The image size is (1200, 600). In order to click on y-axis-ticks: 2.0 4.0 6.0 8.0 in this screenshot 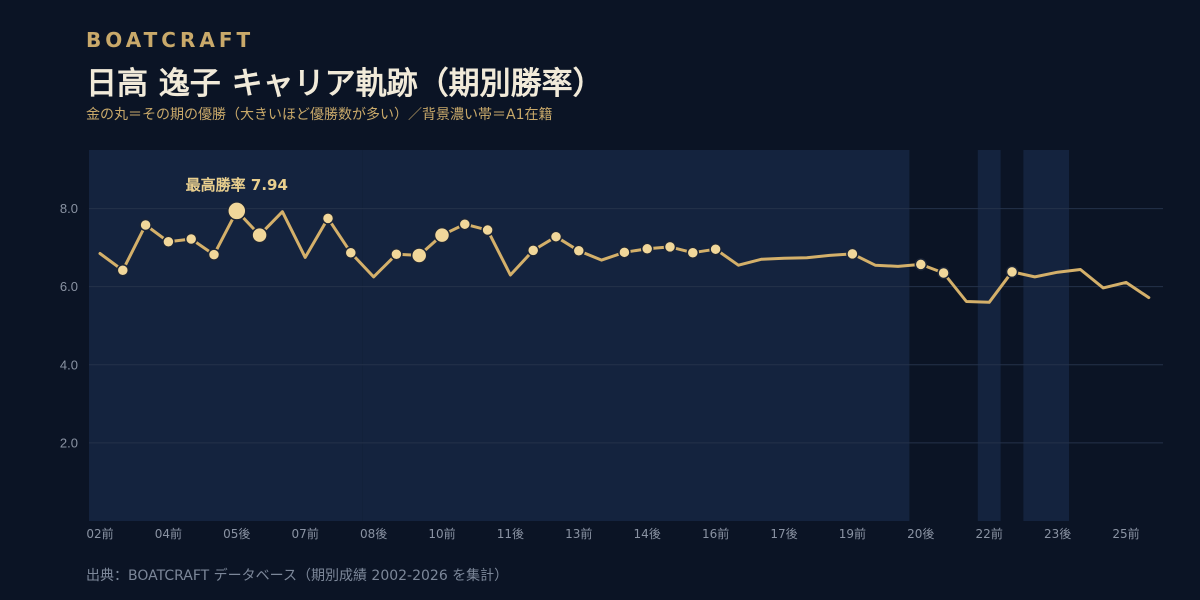, I will do `click(69, 325)`.